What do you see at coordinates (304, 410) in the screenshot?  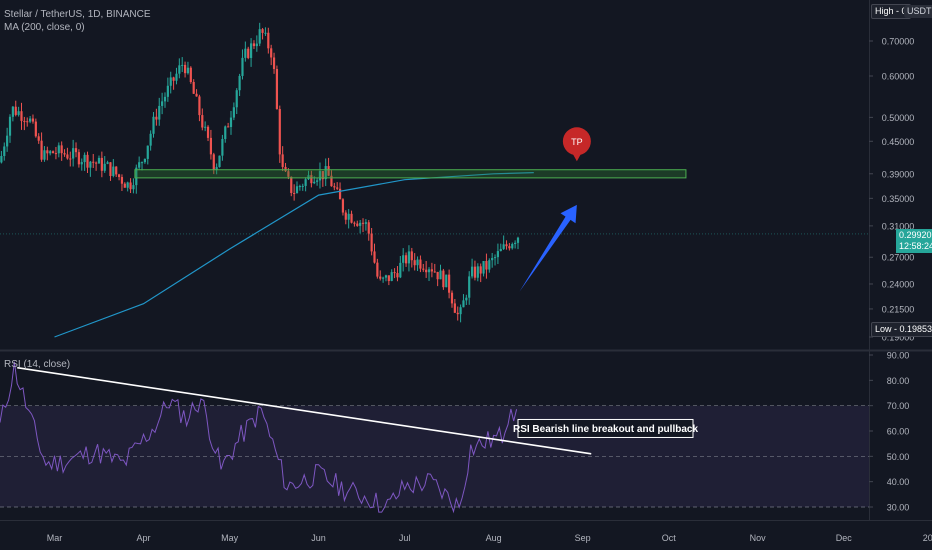 I see `rsi-trendline` at bounding box center [304, 410].